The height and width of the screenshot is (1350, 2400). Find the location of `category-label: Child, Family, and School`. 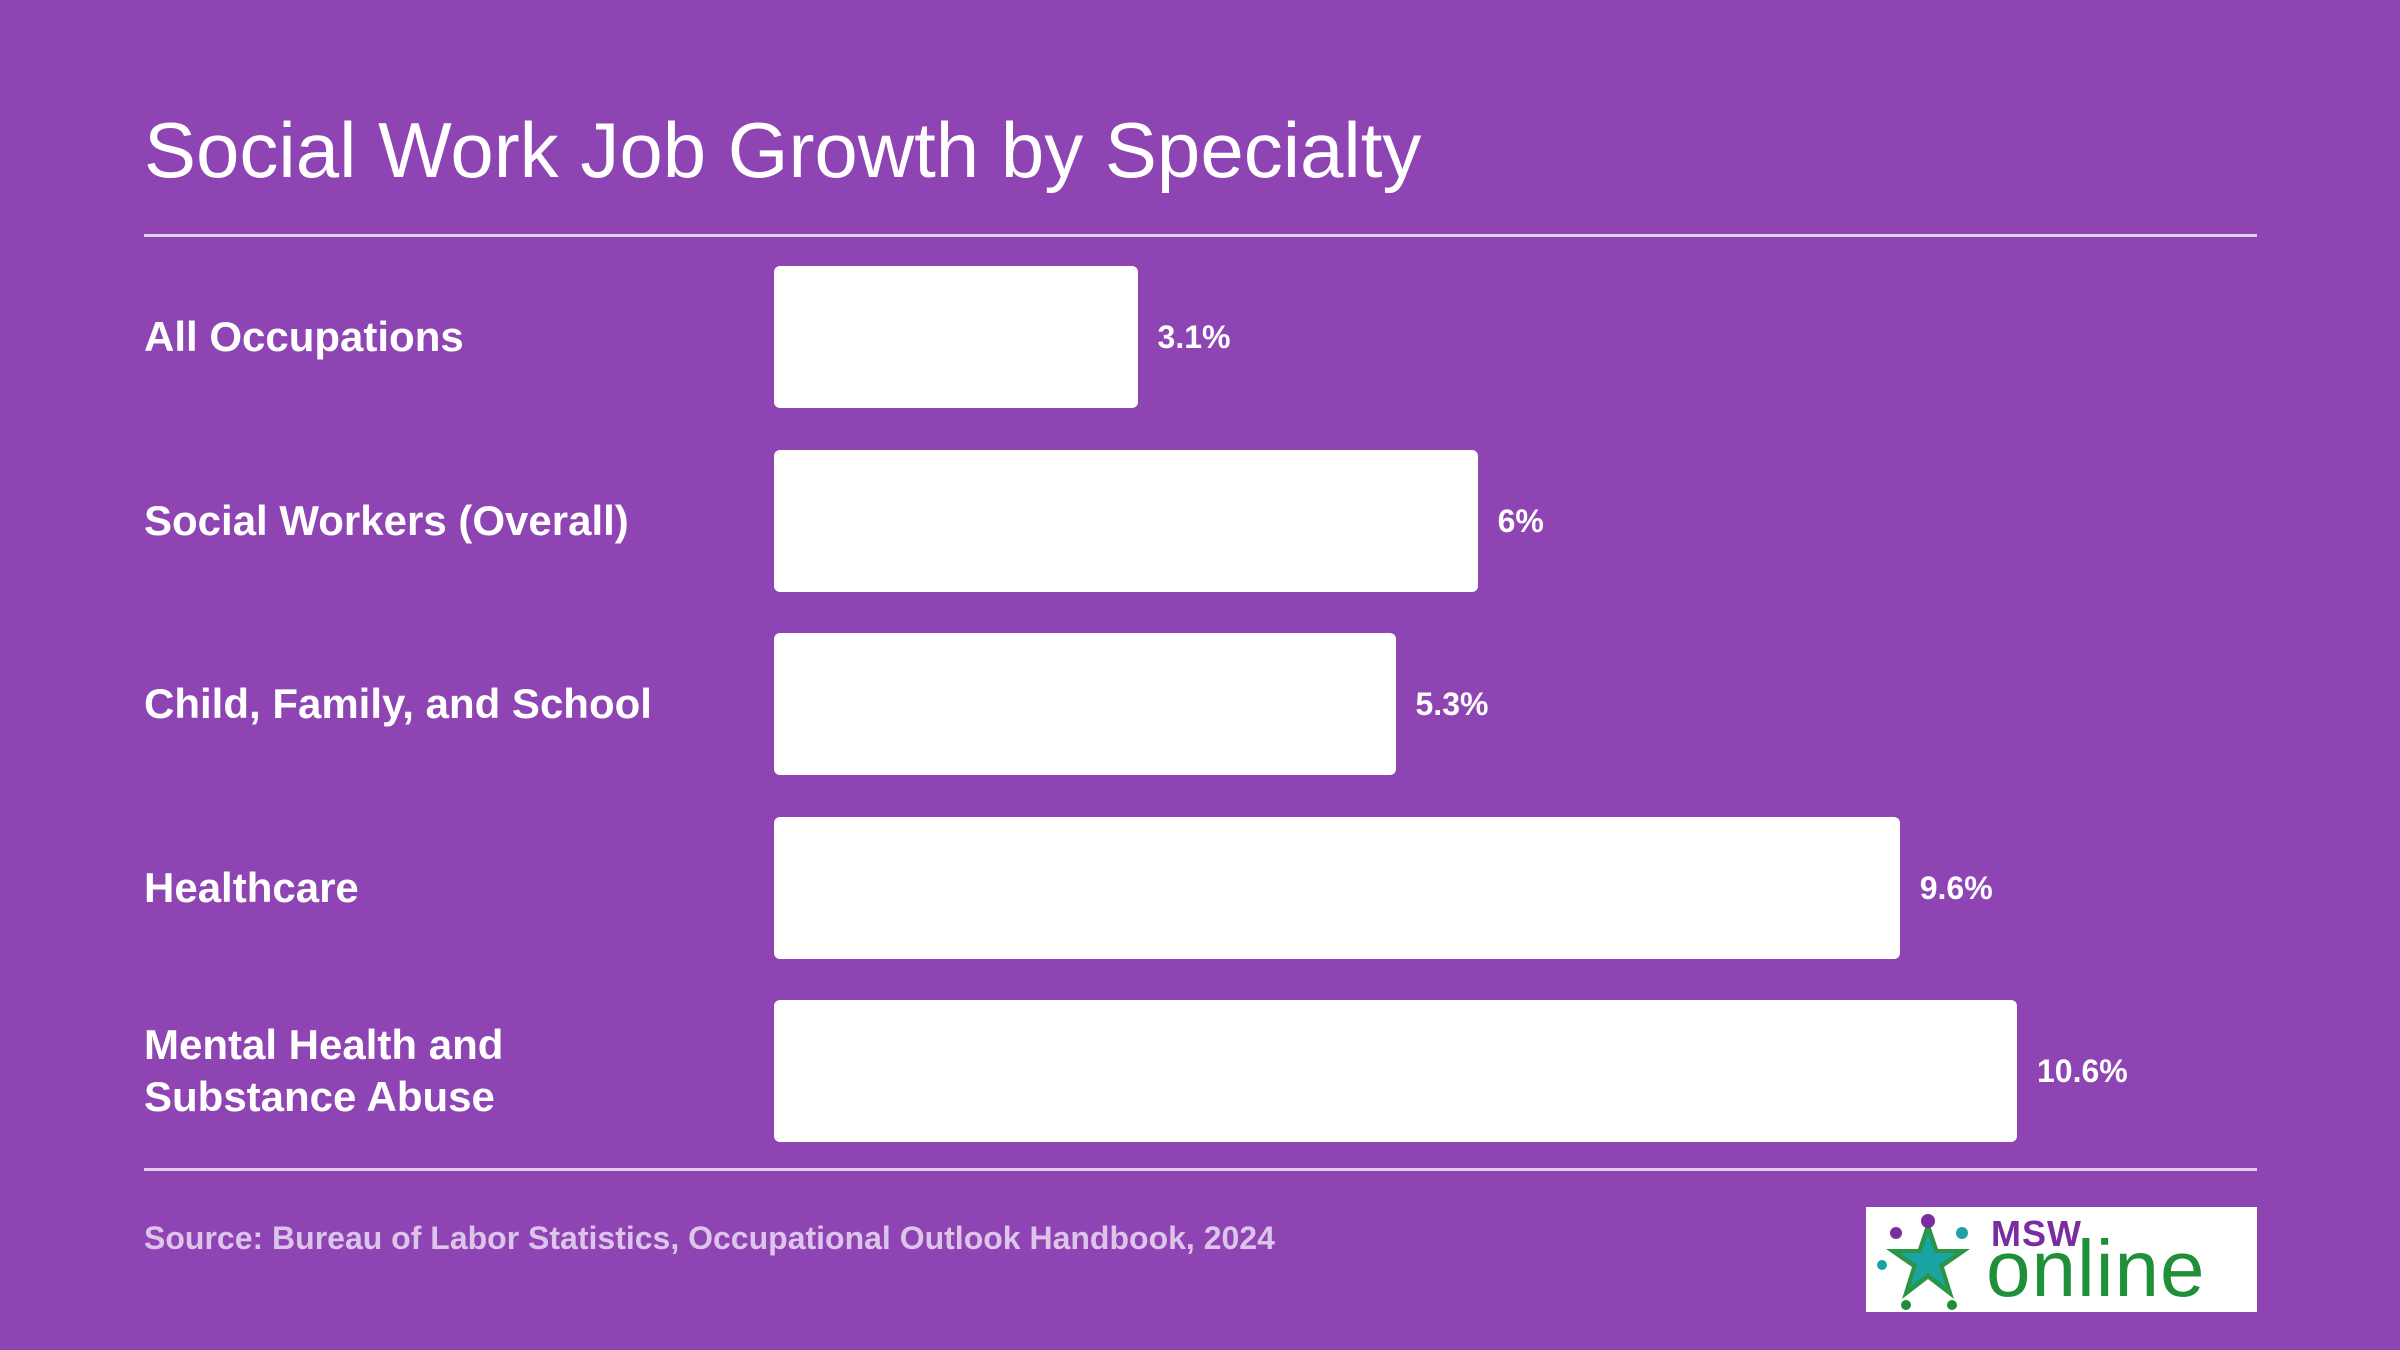

category-label: Child, Family, and School is located at coordinates (398, 703).